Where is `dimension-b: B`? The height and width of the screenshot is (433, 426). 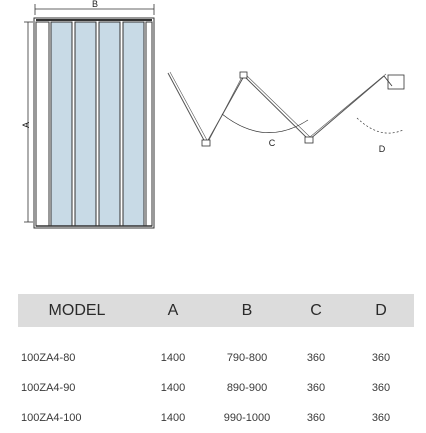 dimension-b: B is located at coordinates (94, 7).